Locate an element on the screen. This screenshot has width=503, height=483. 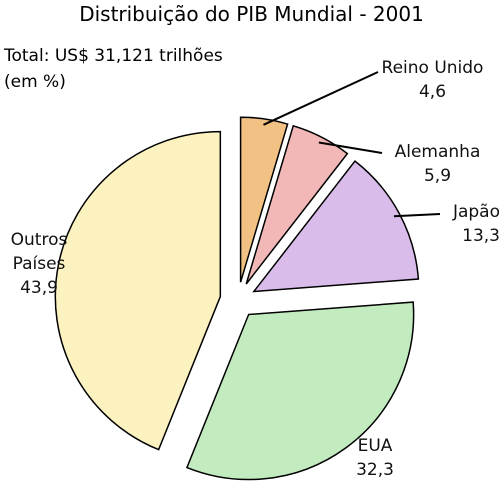
chart-title: Distribuição do PIB Mundial - 2001 is located at coordinates (251, 14).